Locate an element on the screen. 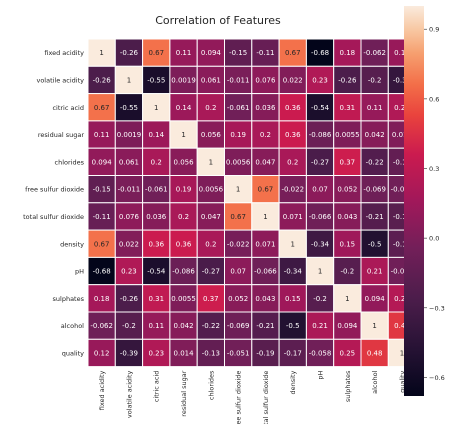  y-tick-label: total sulfur dioxide is located at coordinates (53, 217).